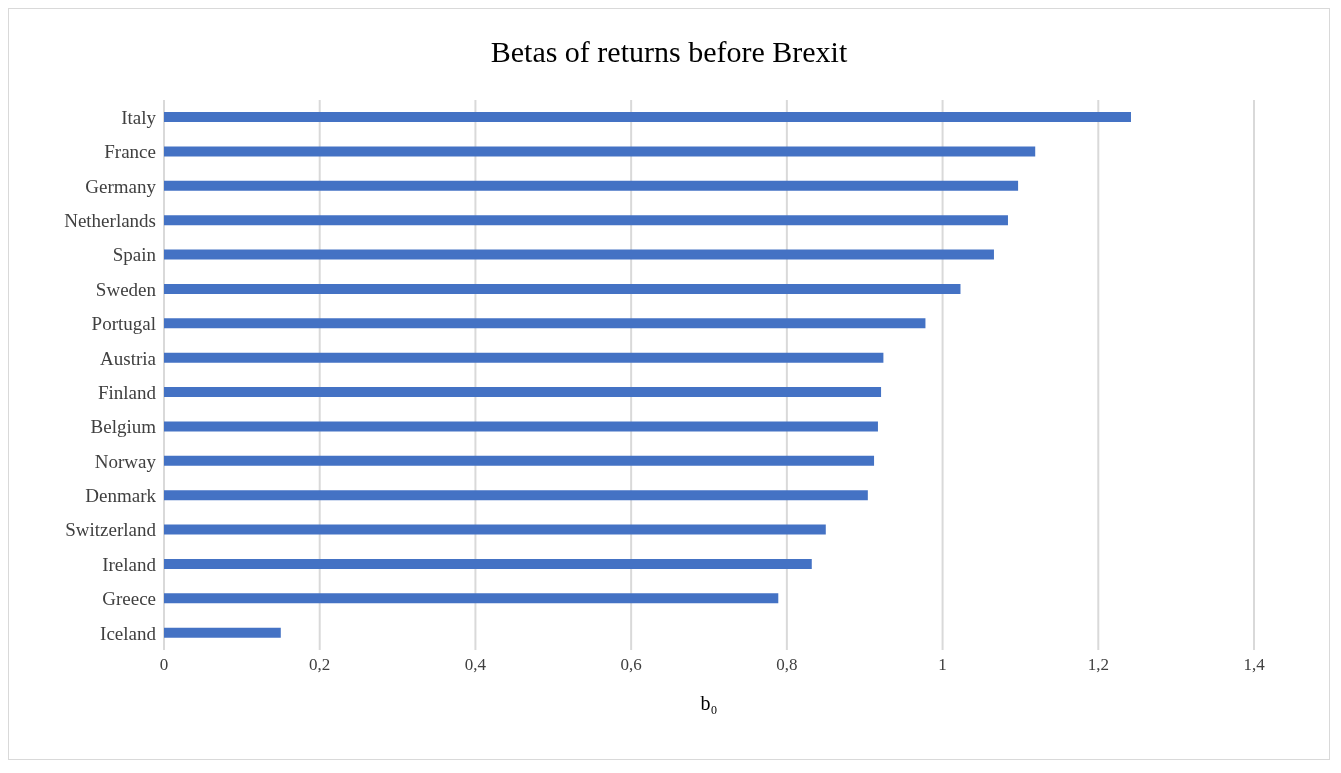 The image size is (1341, 773). What do you see at coordinates (126, 289) in the screenshot?
I see `y-tick-label: Sweden` at bounding box center [126, 289].